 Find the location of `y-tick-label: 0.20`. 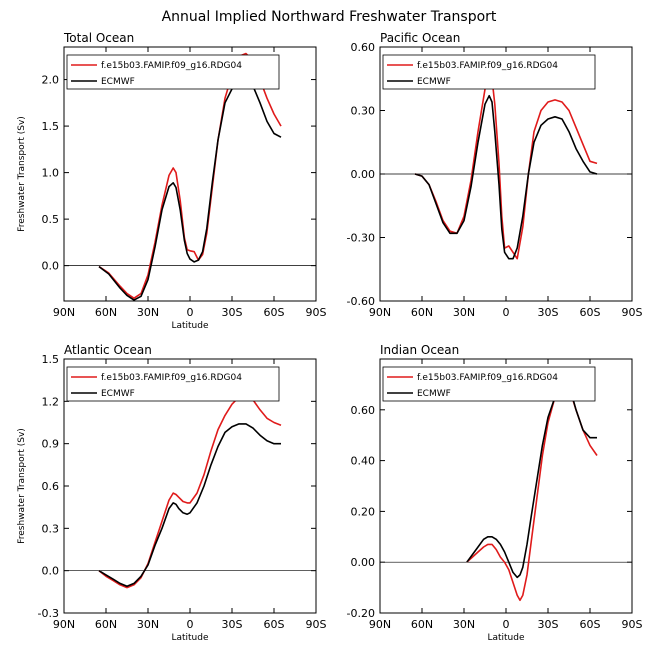

y-tick-label: 0.20 is located at coordinates (363, 511).